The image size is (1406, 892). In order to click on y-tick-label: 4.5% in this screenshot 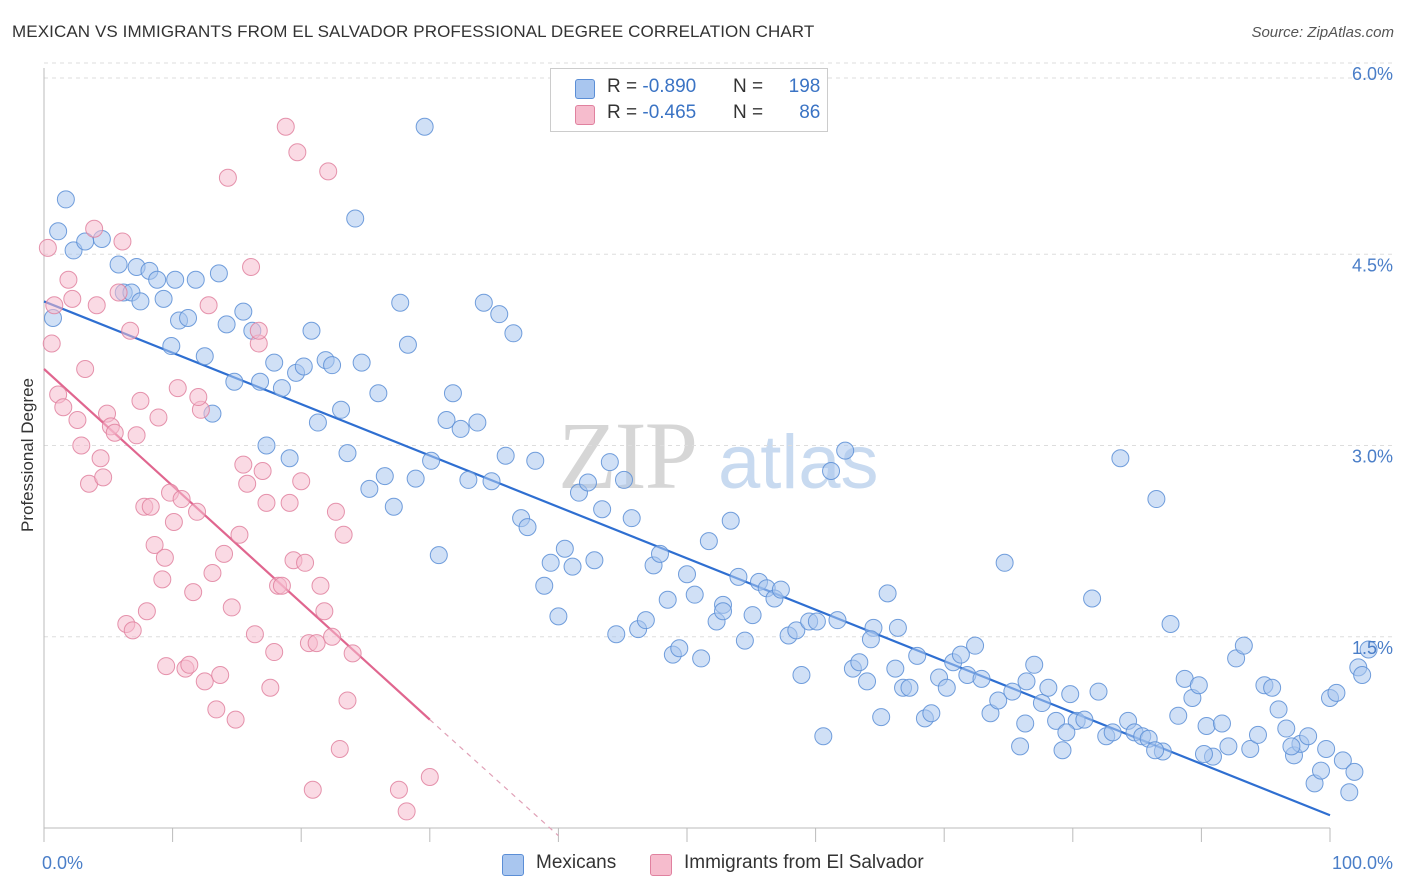, I will do `click(1372, 265)`.